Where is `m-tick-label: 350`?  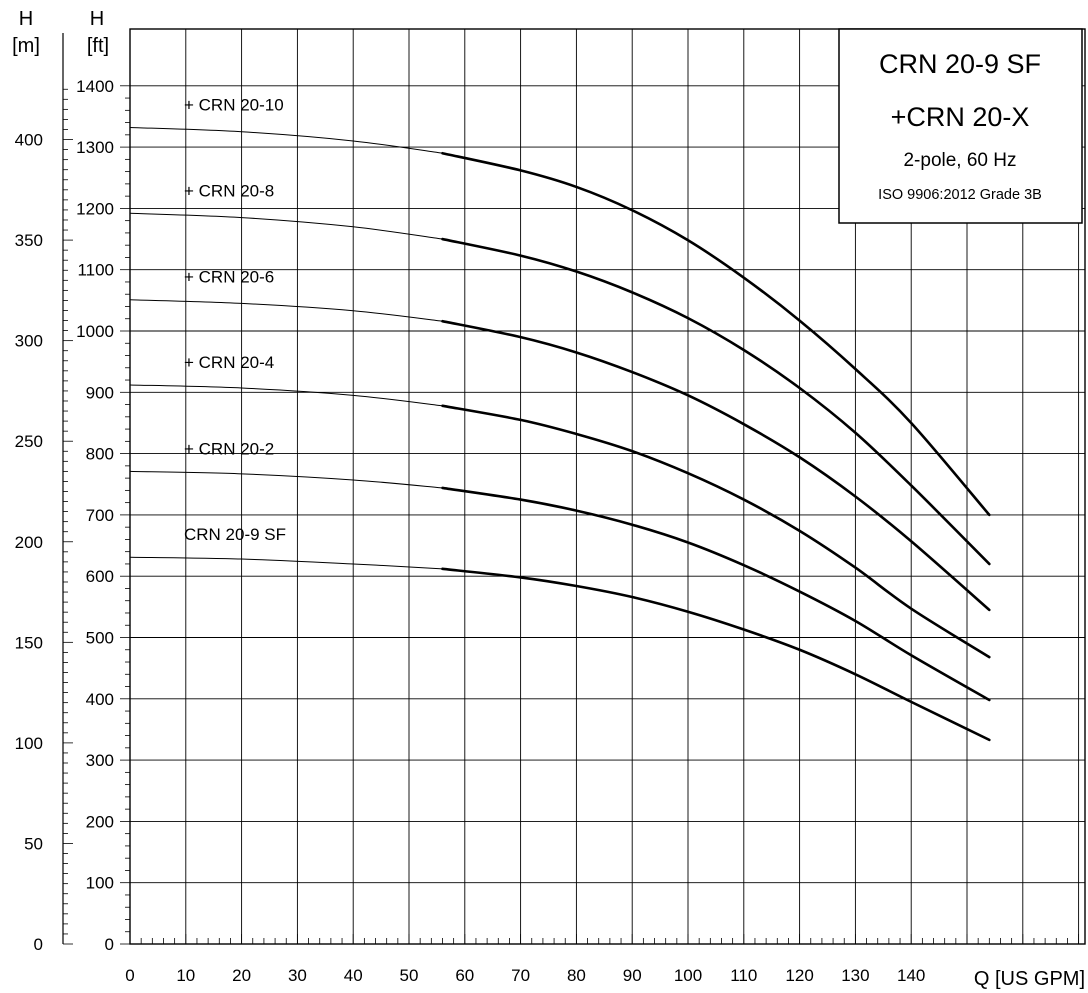 m-tick-label: 350 is located at coordinates (29, 240).